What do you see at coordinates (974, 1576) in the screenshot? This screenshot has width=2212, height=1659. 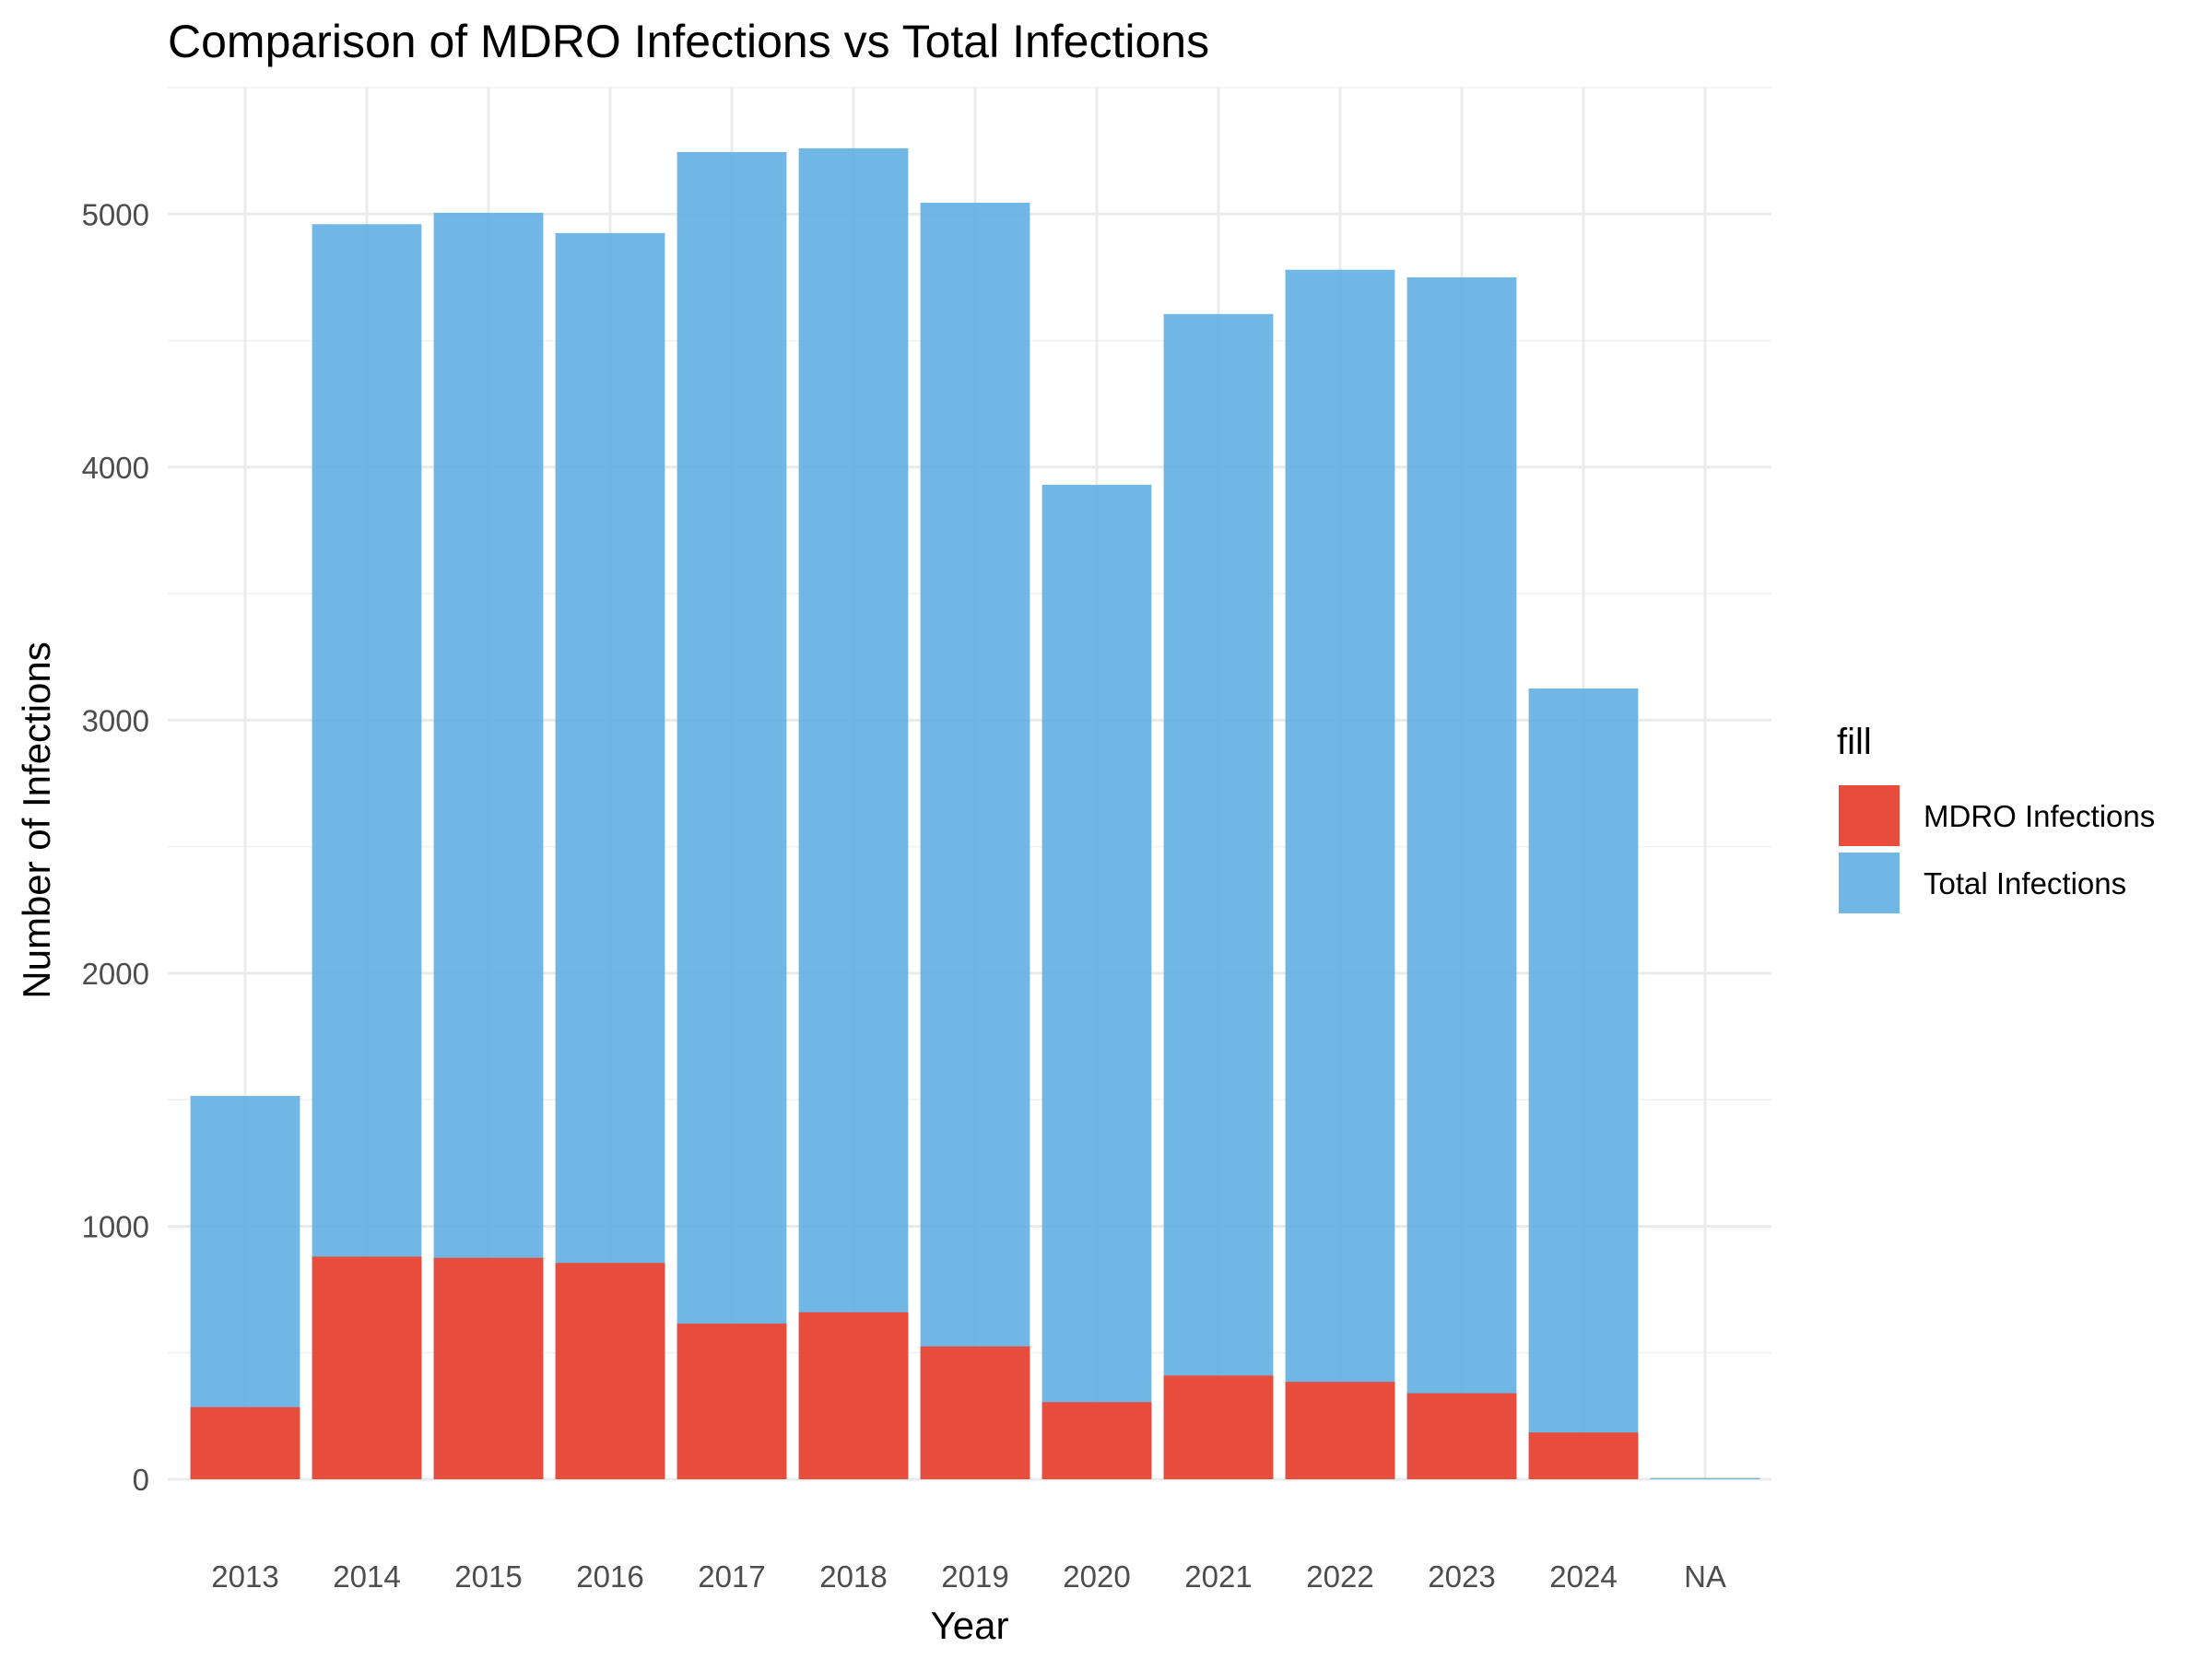 I see `x-tick-label: 2019` at bounding box center [974, 1576].